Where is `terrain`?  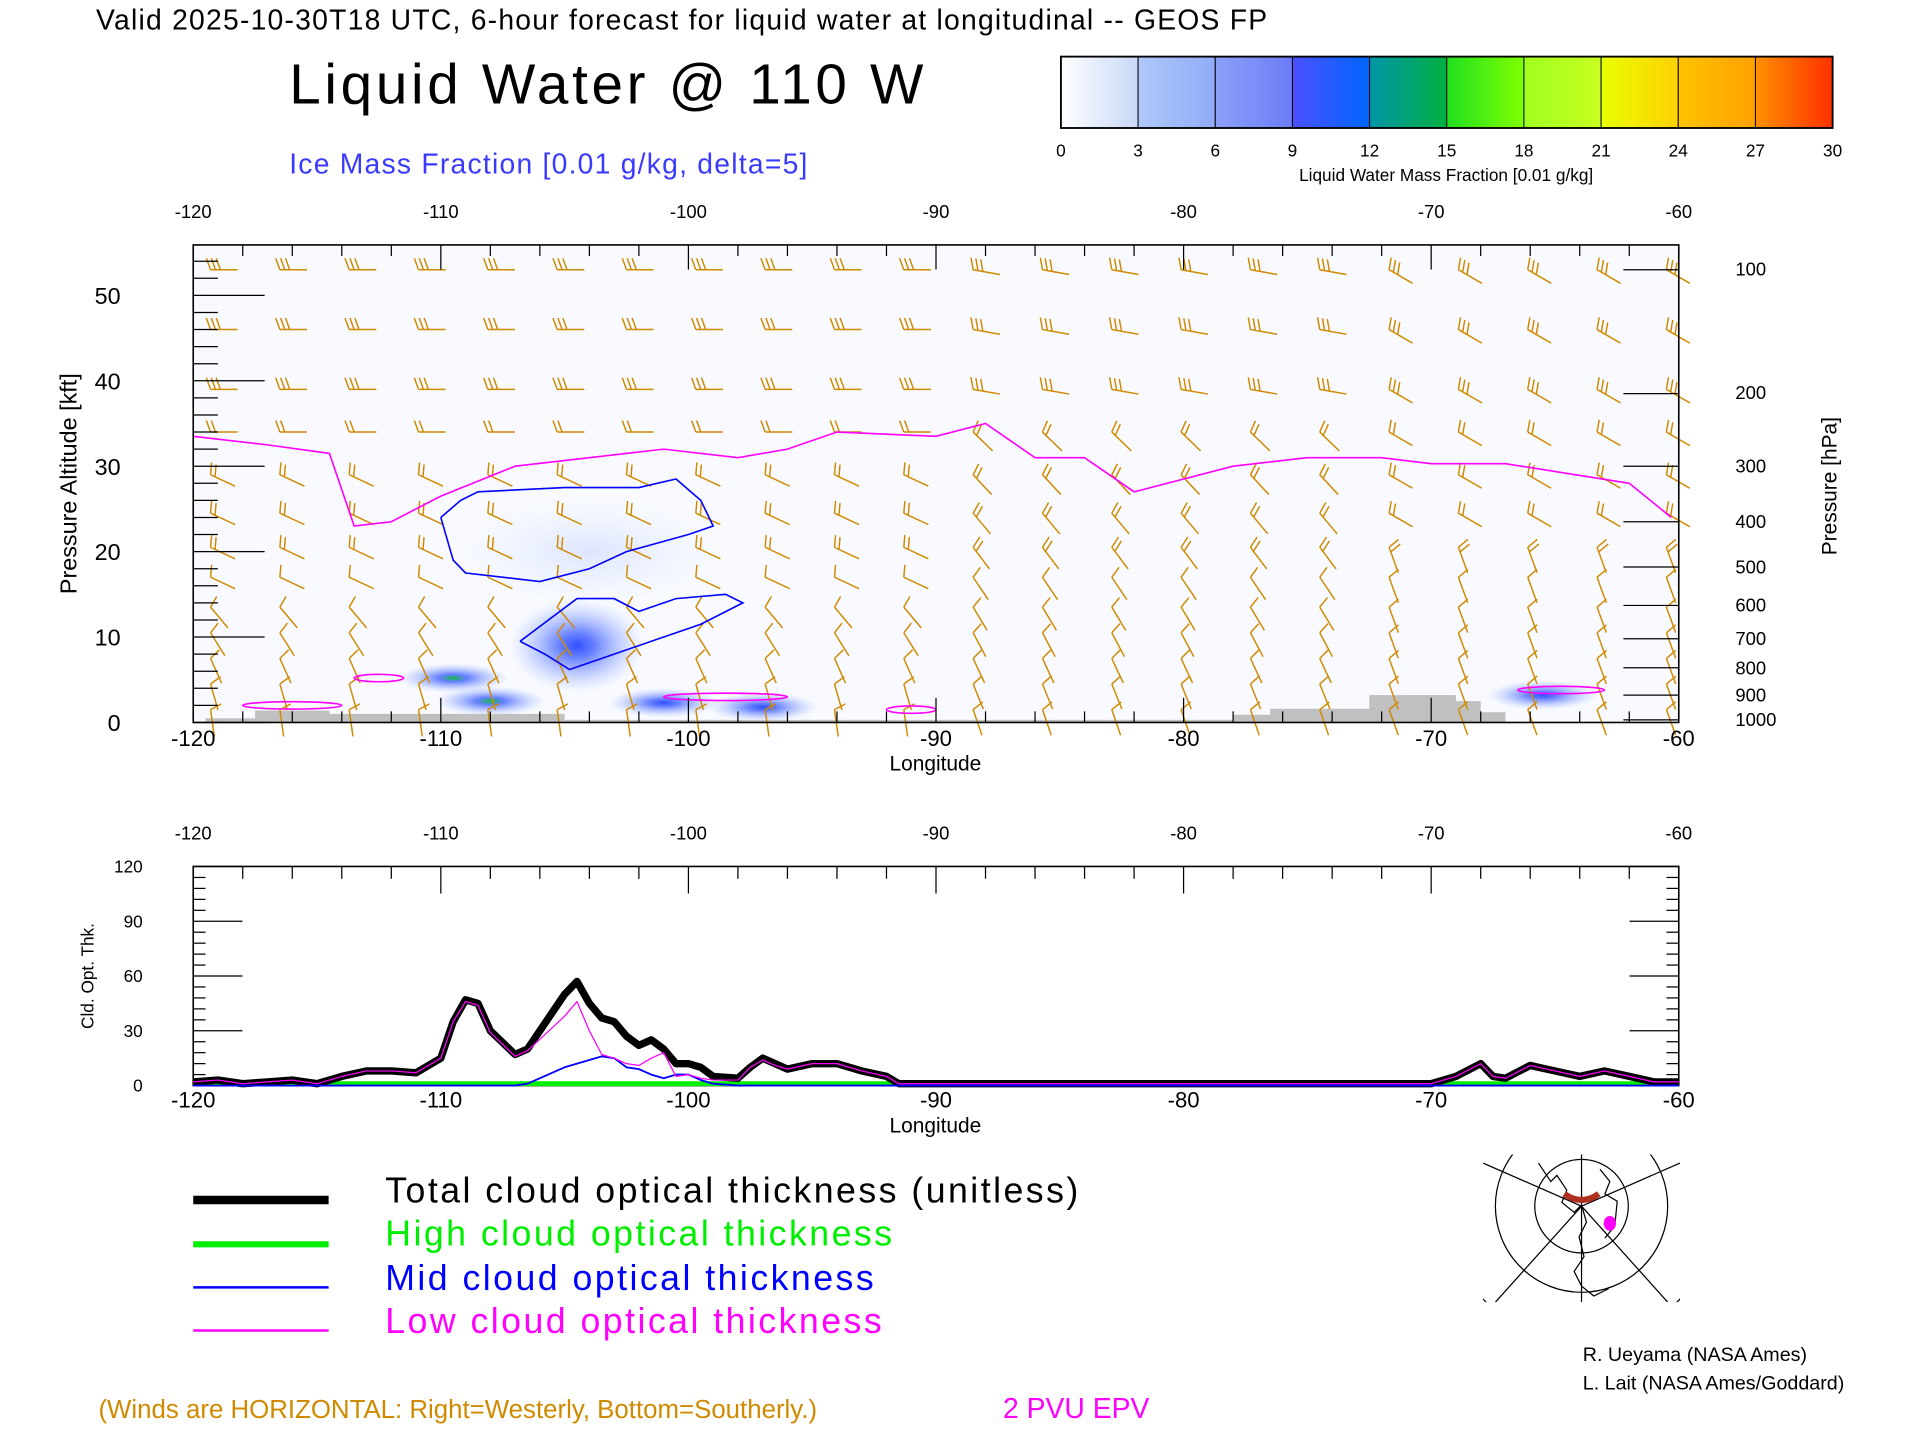 terrain is located at coordinates (855, 709).